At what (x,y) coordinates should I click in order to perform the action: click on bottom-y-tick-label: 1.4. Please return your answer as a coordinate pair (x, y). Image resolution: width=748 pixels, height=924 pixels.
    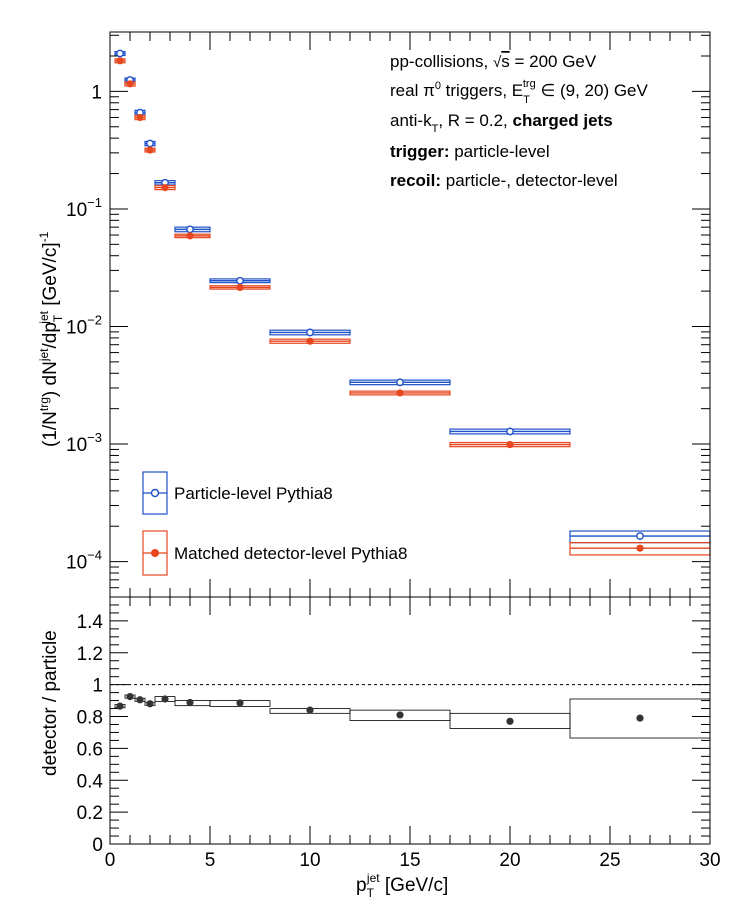
    Looking at the image, I should click on (90, 622).